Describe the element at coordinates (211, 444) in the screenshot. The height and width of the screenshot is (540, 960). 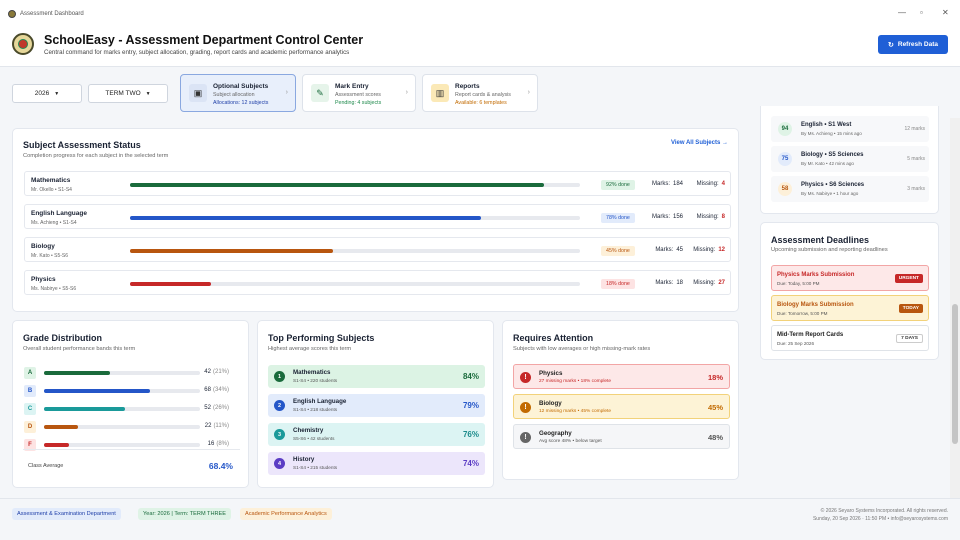
I see `grade-count-value: 16` at that location.